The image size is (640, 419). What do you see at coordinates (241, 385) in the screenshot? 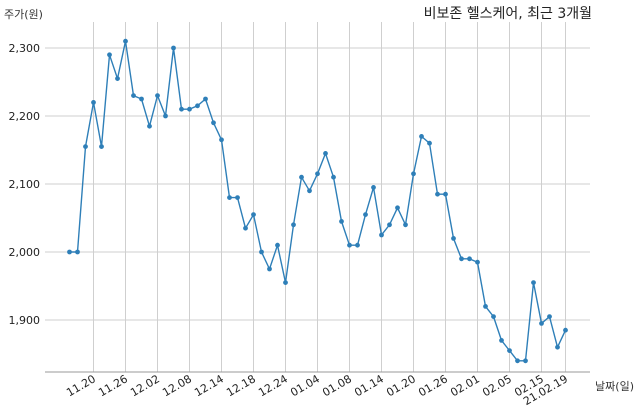
I see `x-tick-label: 12.18` at bounding box center [241, 385].